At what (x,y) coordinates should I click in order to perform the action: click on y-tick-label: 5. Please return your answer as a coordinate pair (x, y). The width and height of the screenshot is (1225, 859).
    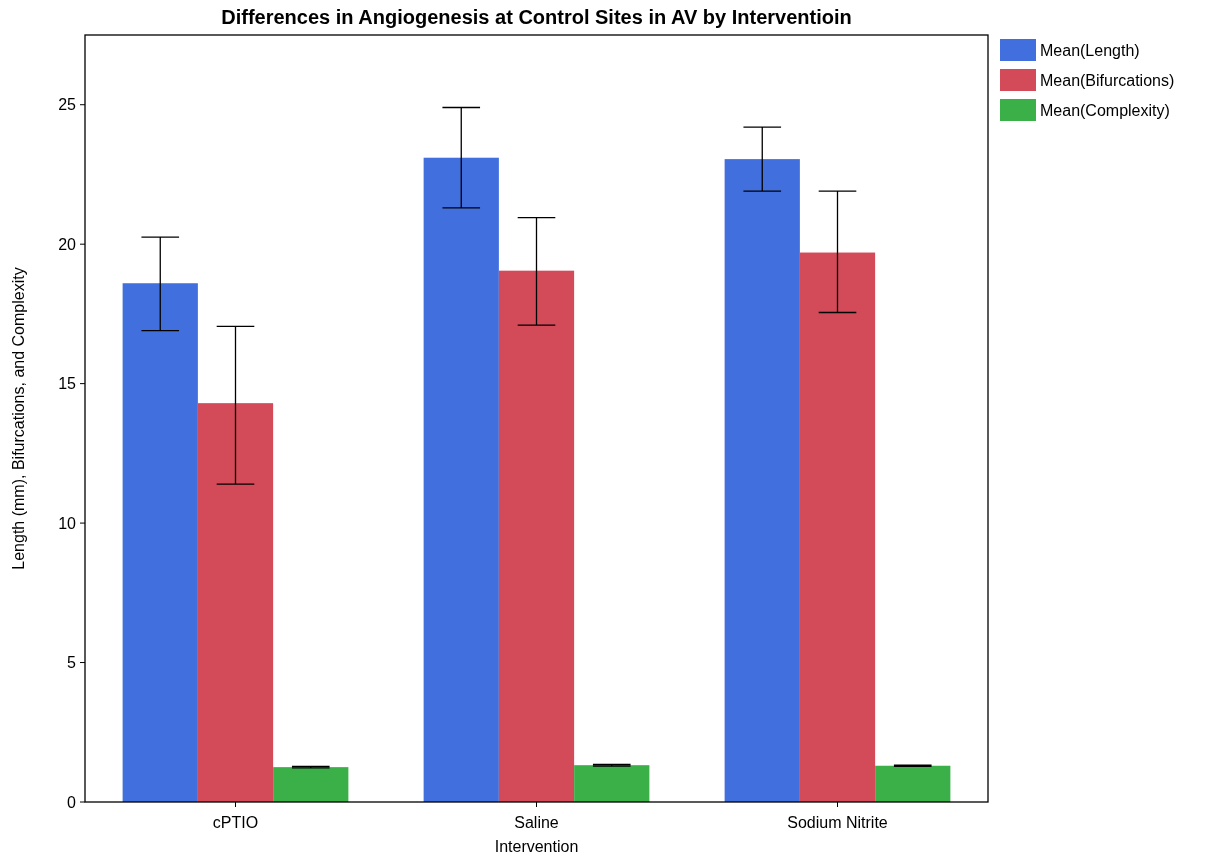
    Looking at the image, I should click on (72, 663).